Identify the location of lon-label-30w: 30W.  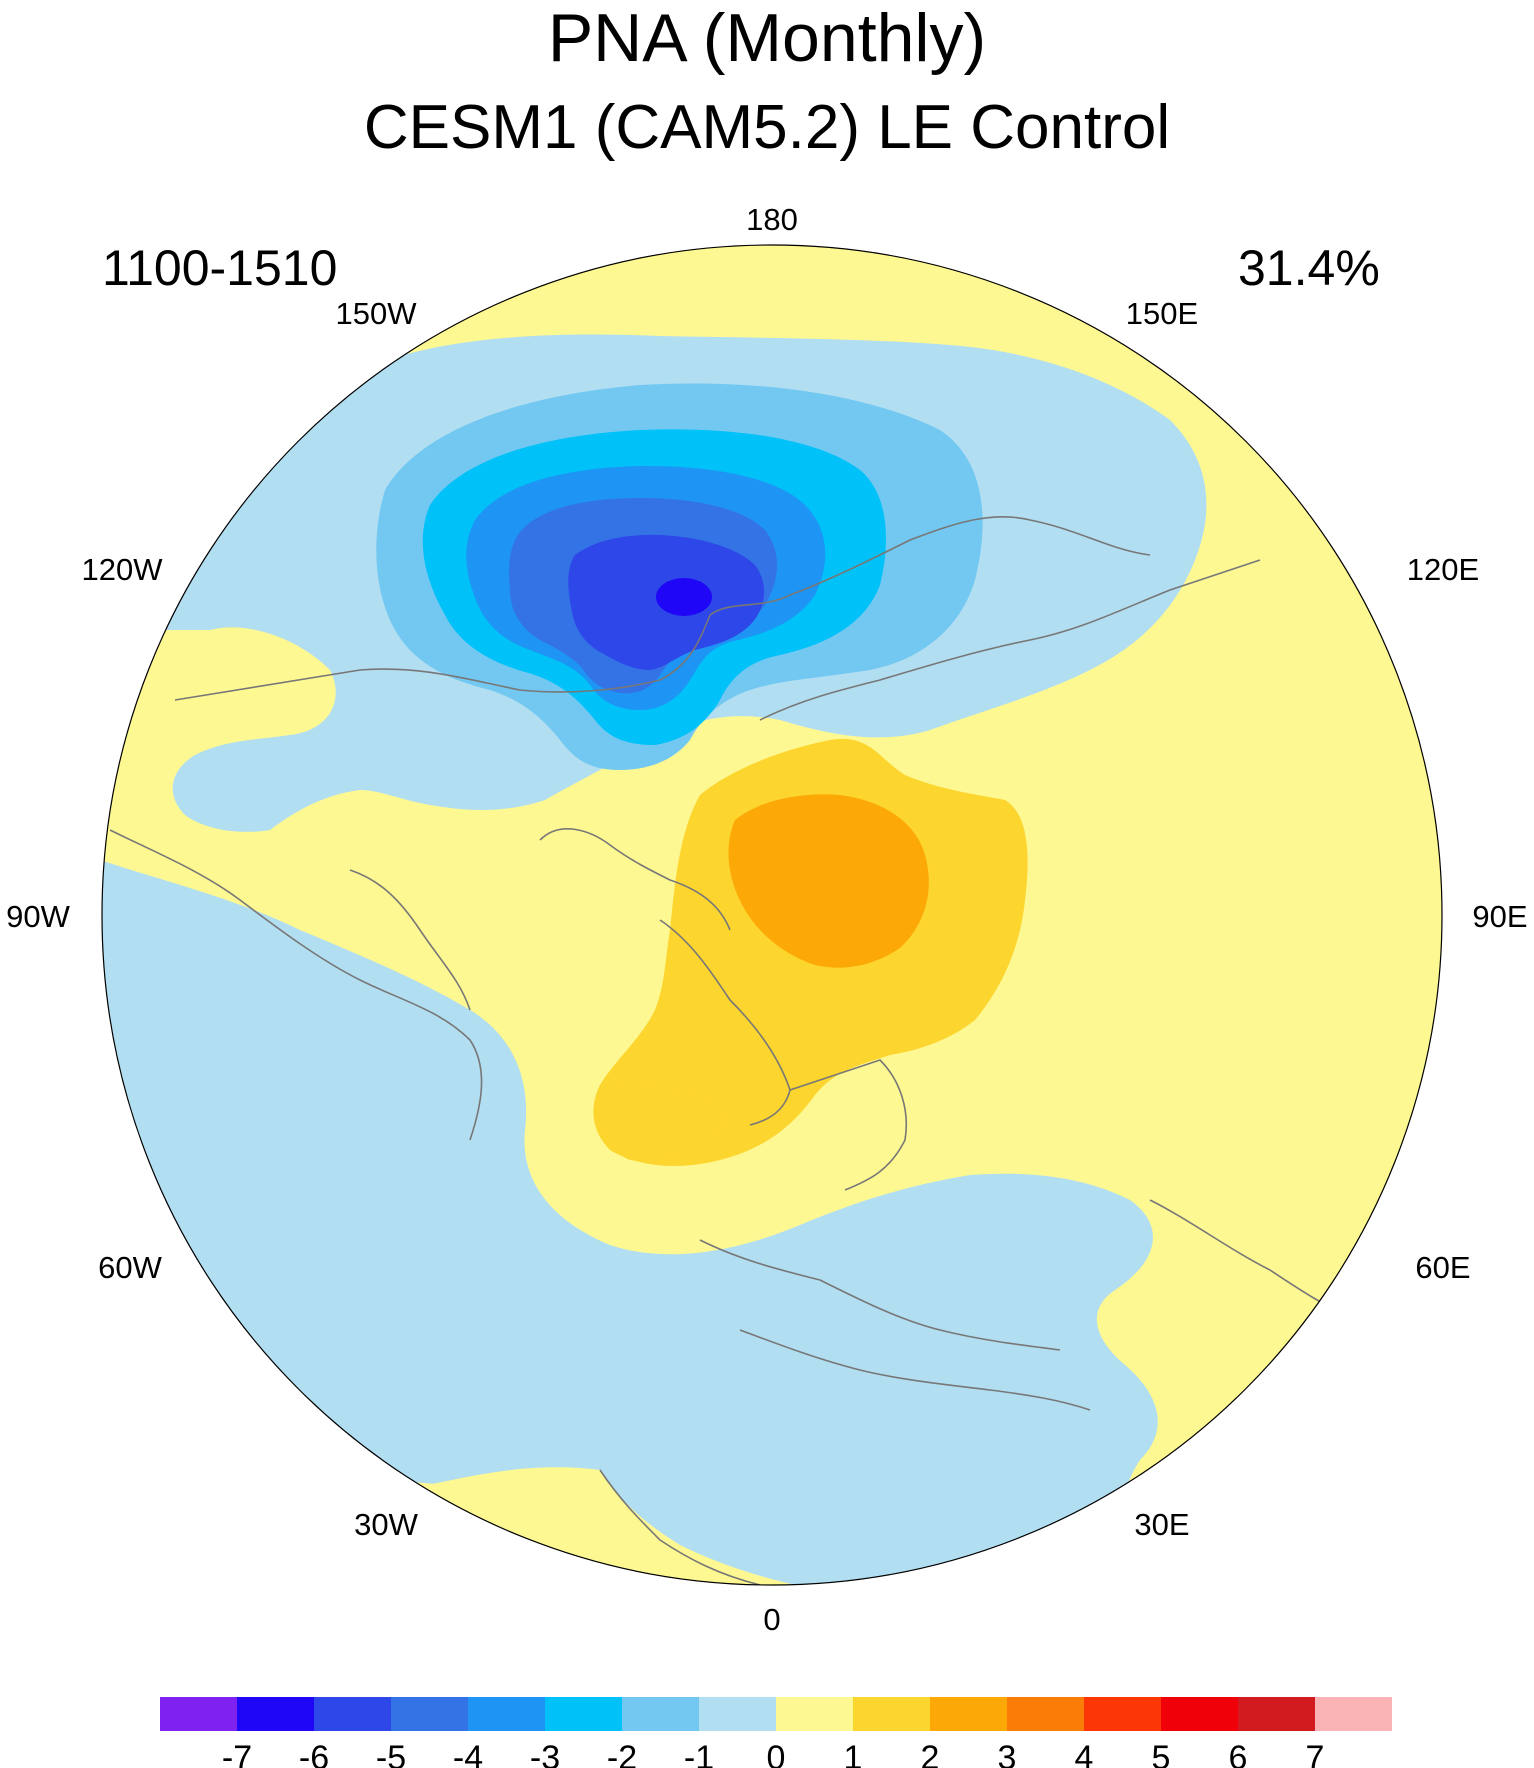
(386, 1524).